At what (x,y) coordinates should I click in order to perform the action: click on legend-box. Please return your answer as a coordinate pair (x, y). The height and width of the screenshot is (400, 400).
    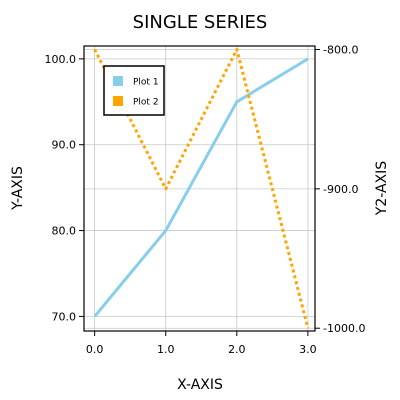
    Looking at the image, I should click on (134, 90).